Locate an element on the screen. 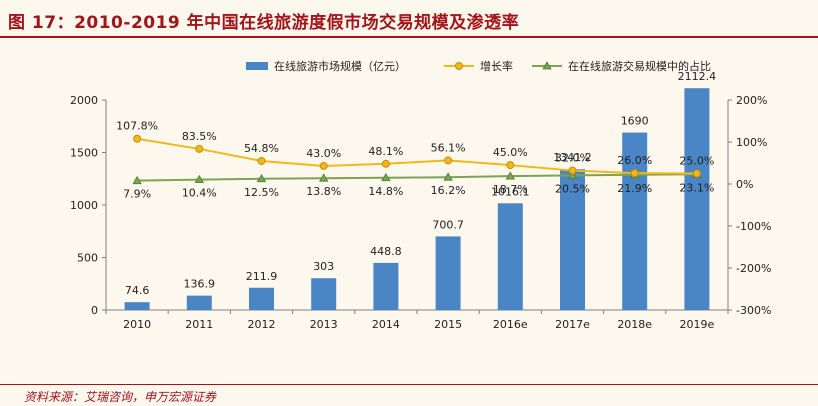  growth-value-label: 43.0% is located at coordinates (323, 153).